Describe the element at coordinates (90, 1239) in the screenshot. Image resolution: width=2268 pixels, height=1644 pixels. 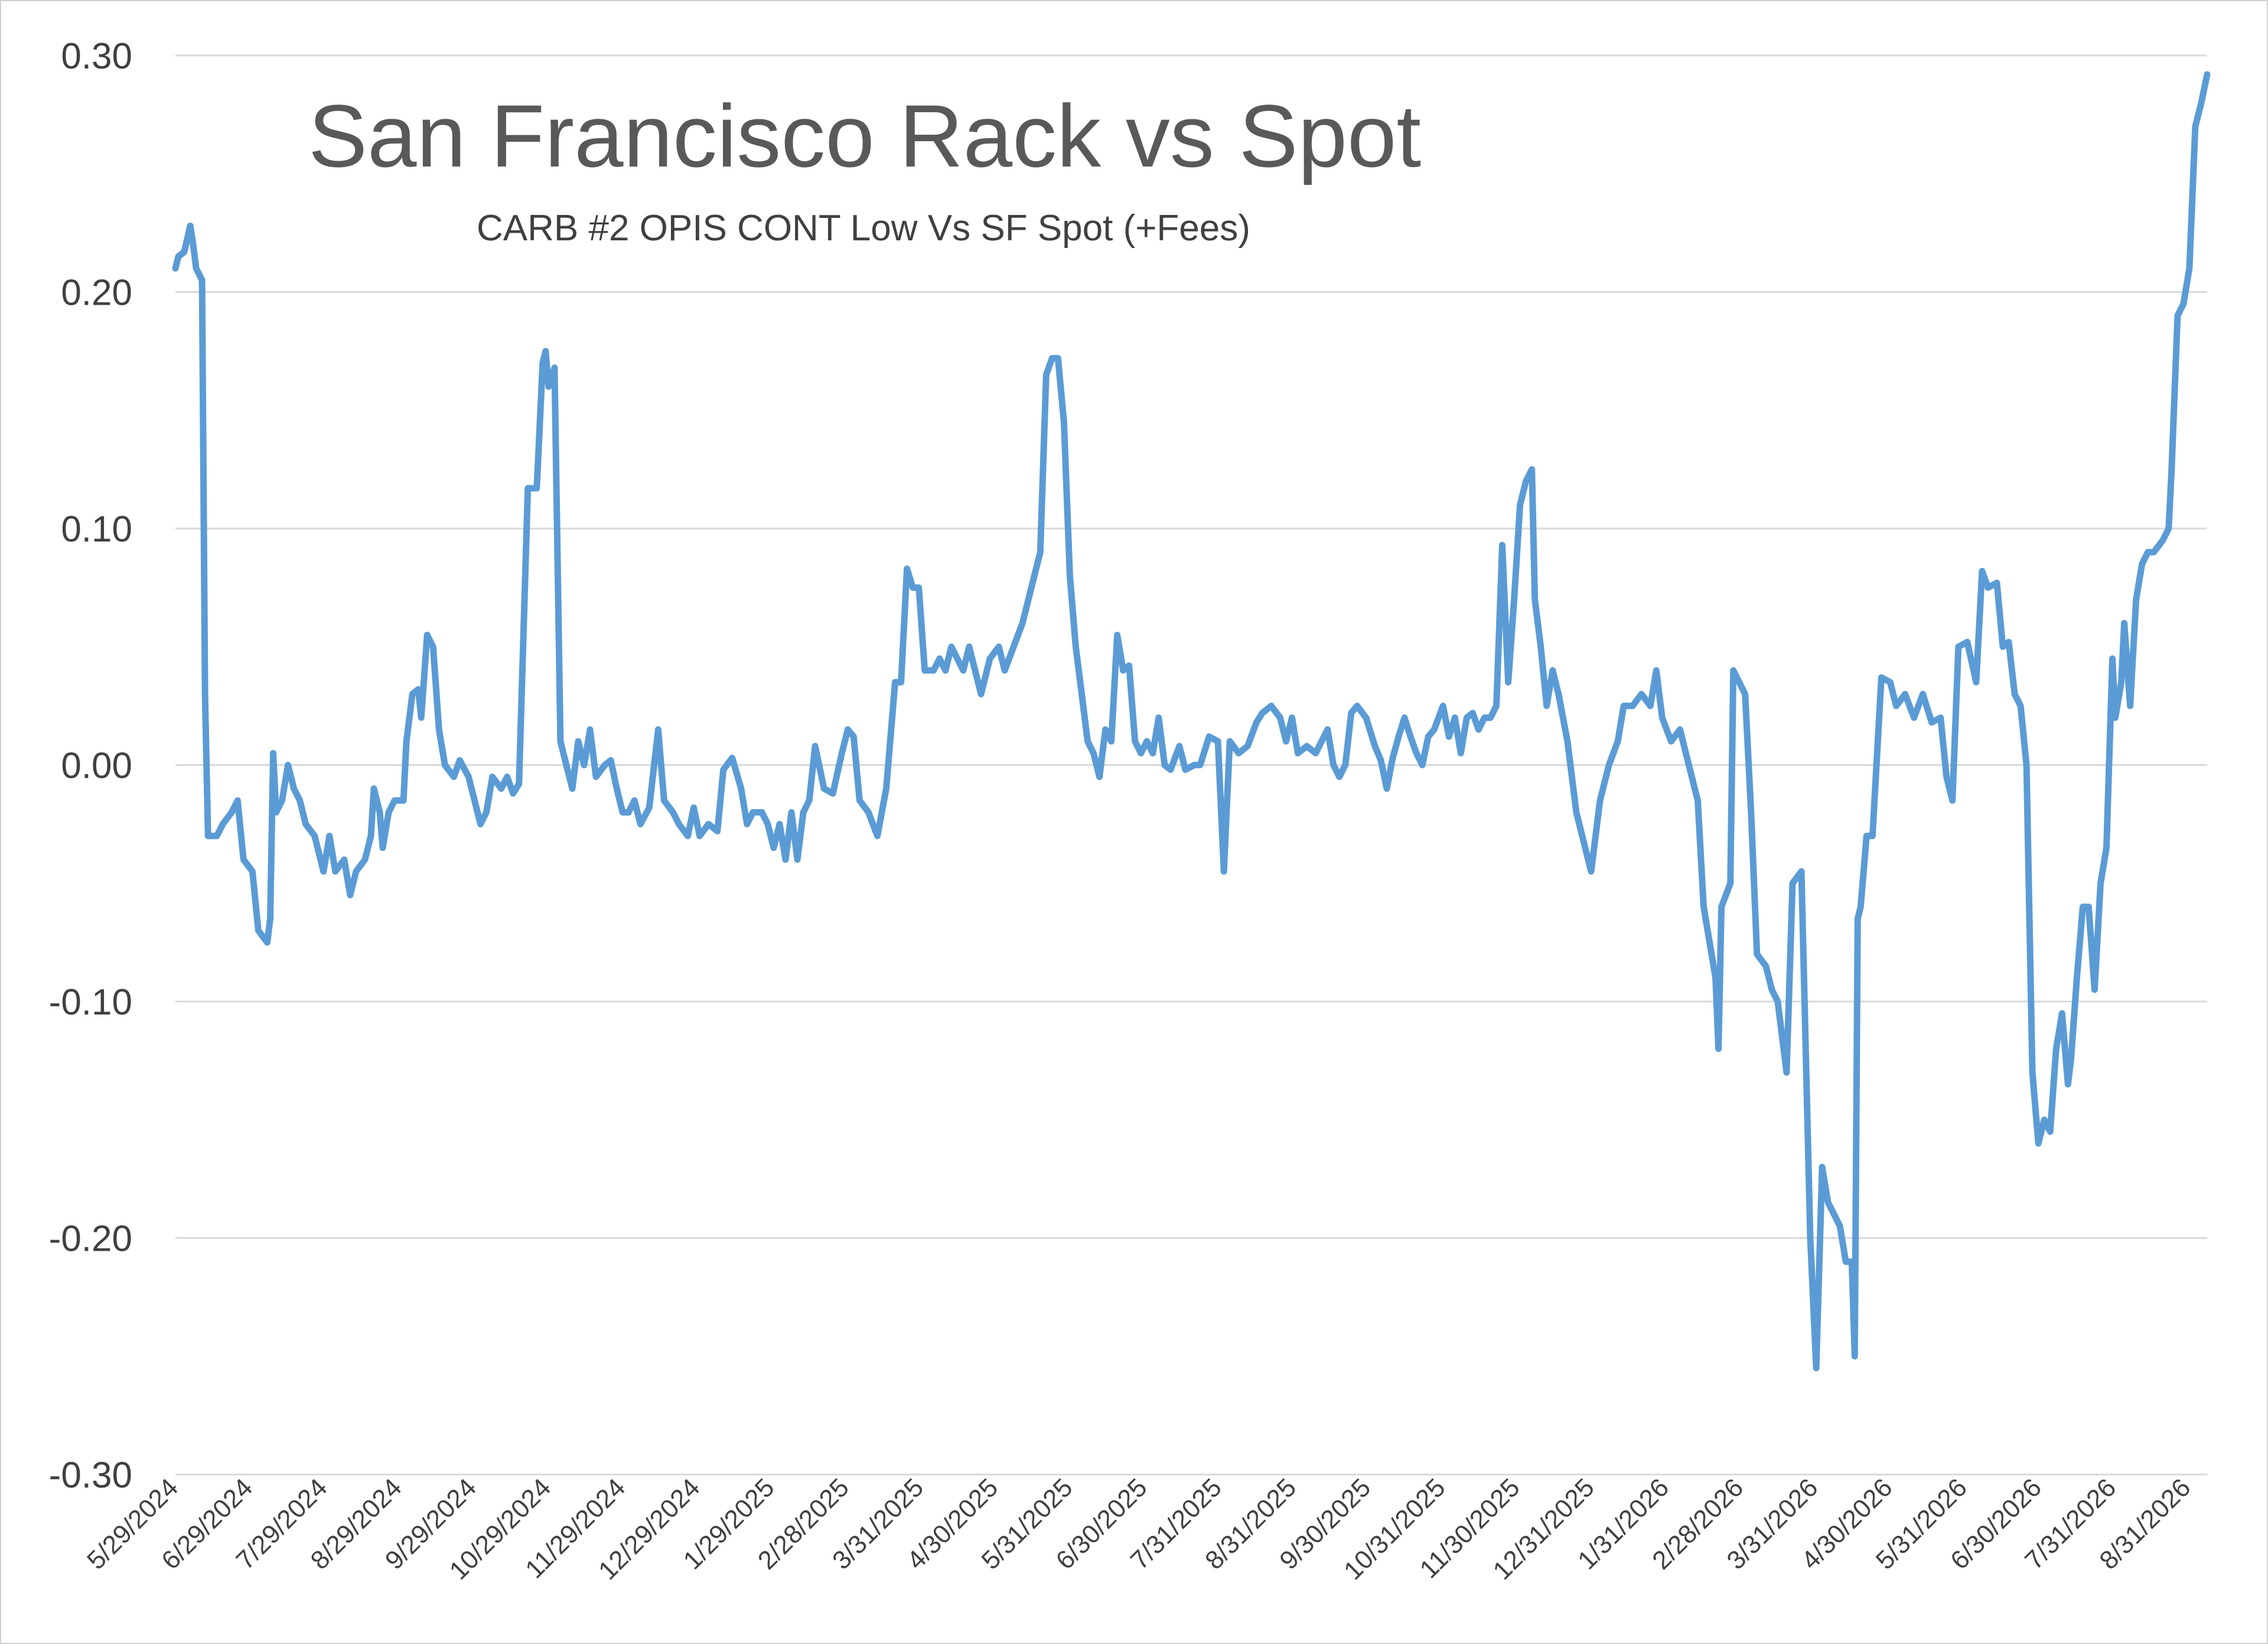
I see `y-tick-label: -0.20` at that location.